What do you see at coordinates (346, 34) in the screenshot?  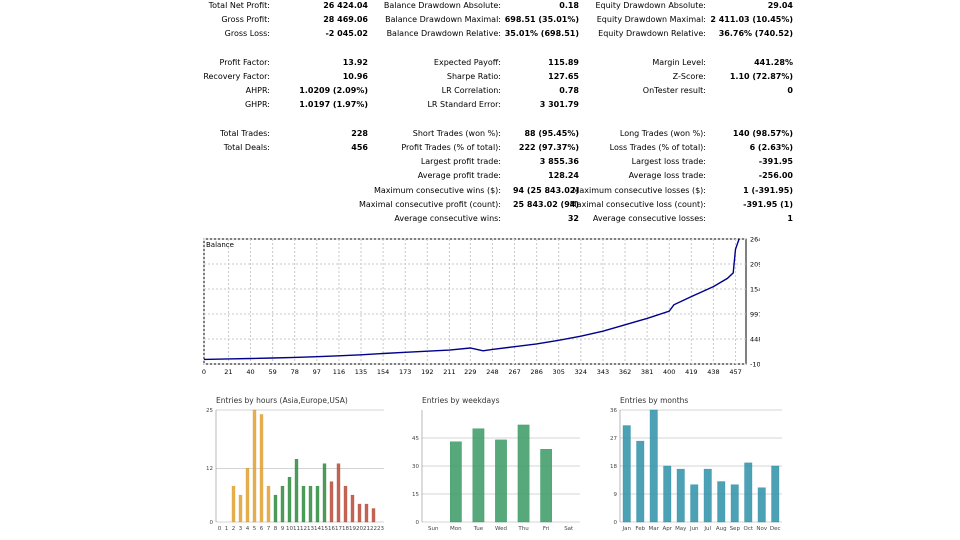 I see `stat-value: -2 045.02` at bounding box center [346, 34].